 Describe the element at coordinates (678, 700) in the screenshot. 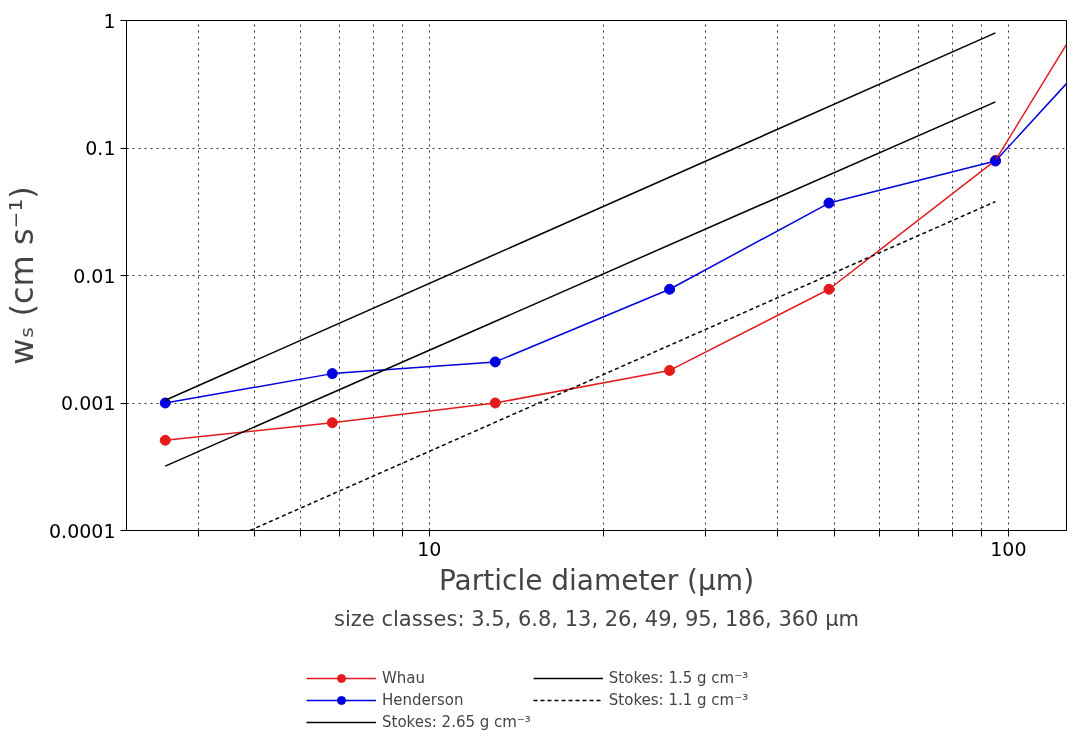

I see `legend-label: Stokes: 1.1 g cm⁻³` at that location.